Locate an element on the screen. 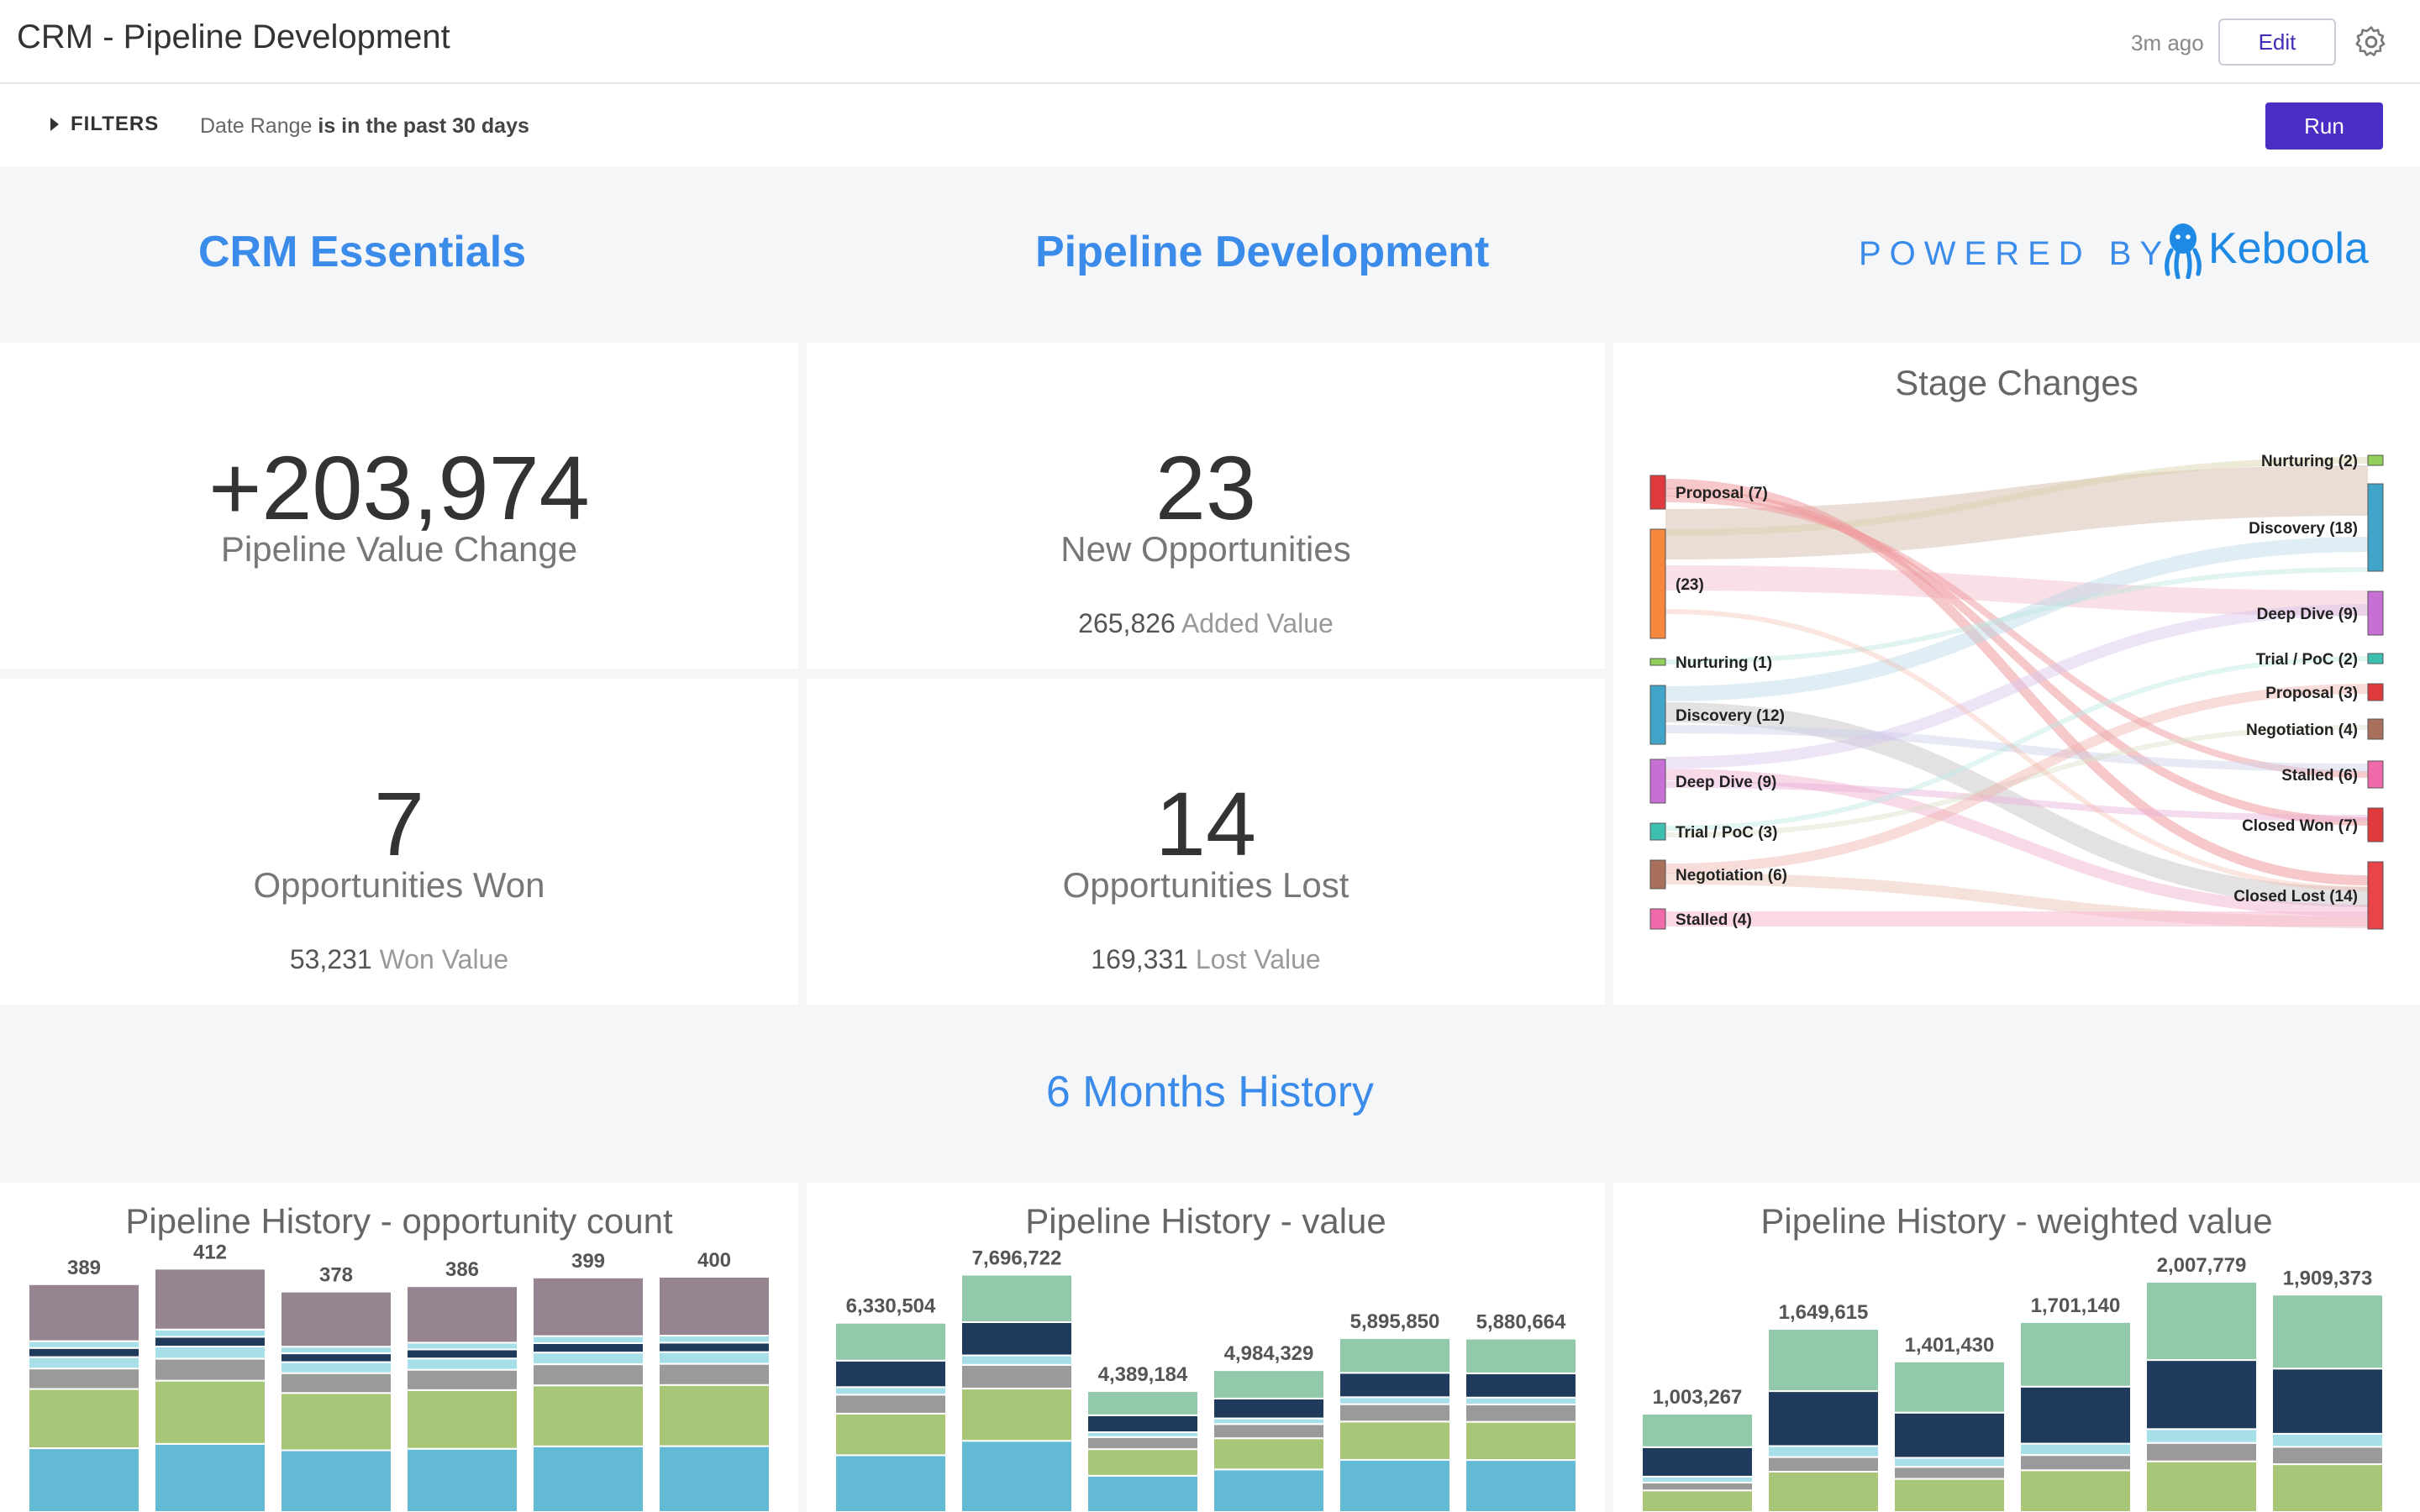 The width and height of the screenshot is (2420, 1512). history-count-chart: 389 412 378 386 399 400 is located at coordinates (399, 1347).